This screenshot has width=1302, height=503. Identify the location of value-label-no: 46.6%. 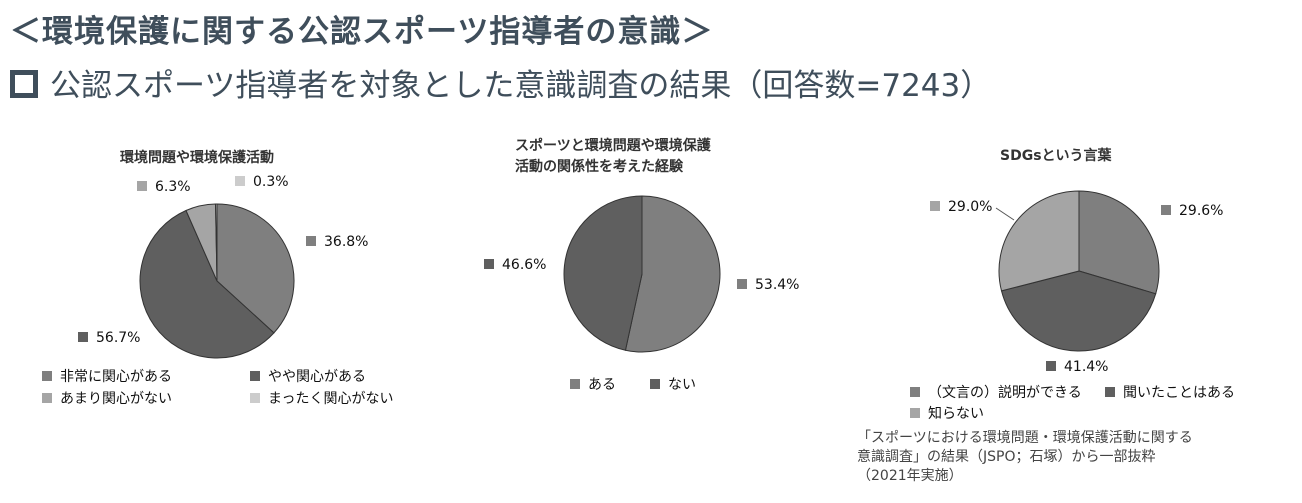
(515, 265).